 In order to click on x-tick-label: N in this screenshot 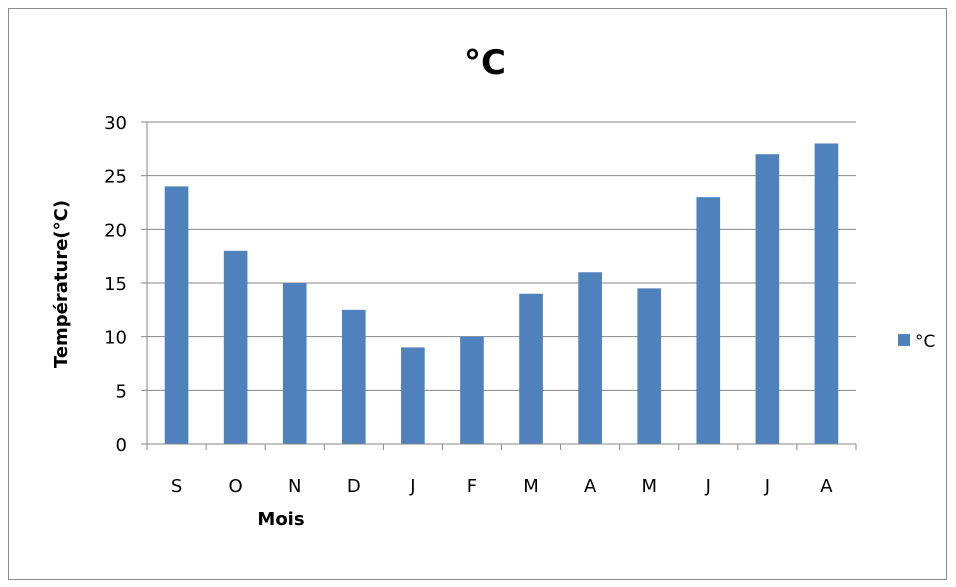, I will do `click(294, 486)`.